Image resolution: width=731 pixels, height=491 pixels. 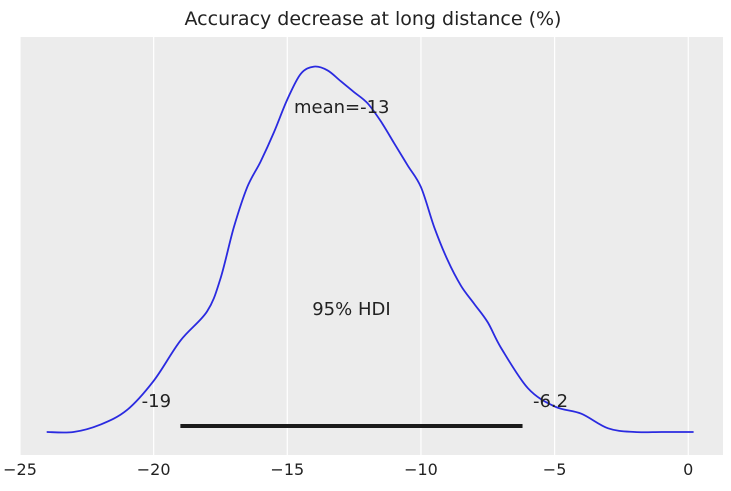 I want to click on hdi-annotation: 95% HDI, so click(x=351, y=309).